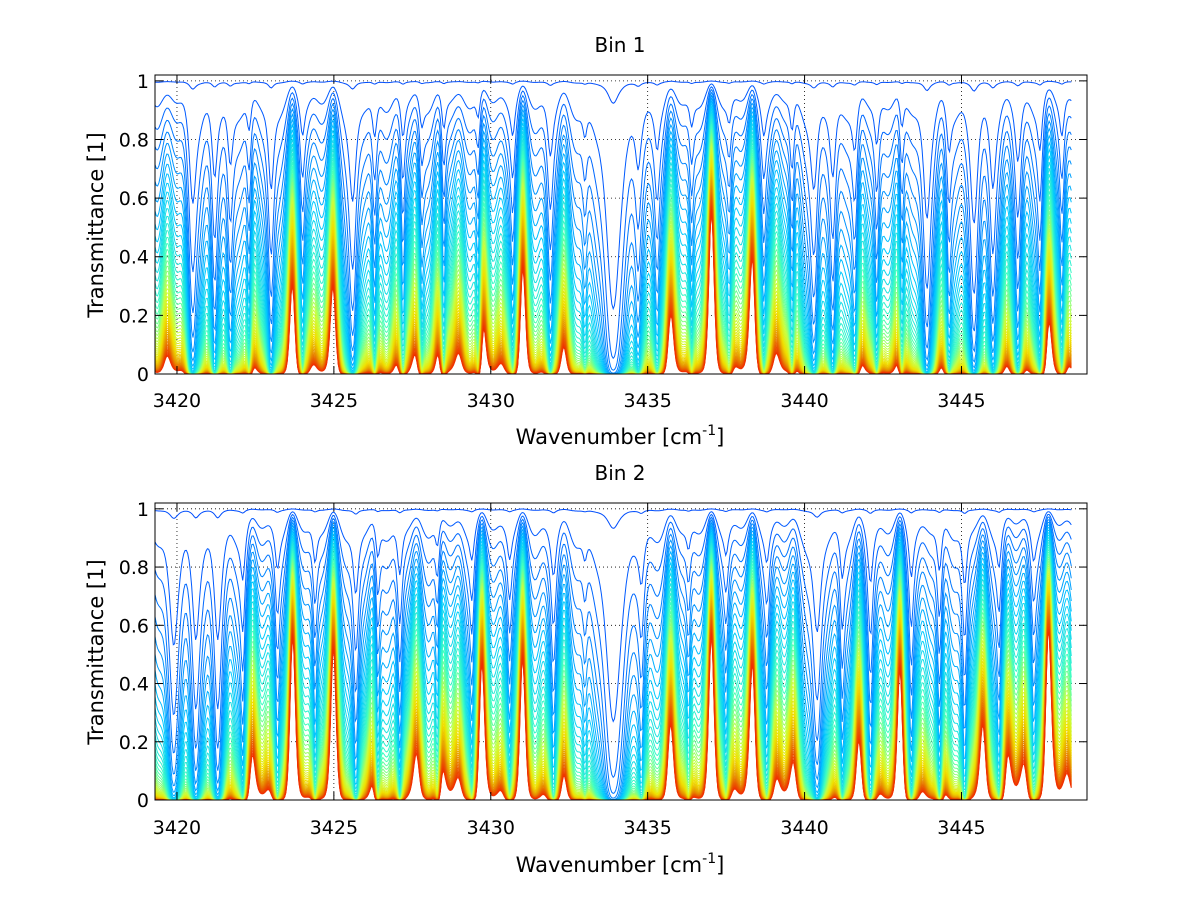 The image size is (1200, 901). Describe the element at coordinates (619, 45) in the screenshot. I see `chart-title: Bin 1` at that location.